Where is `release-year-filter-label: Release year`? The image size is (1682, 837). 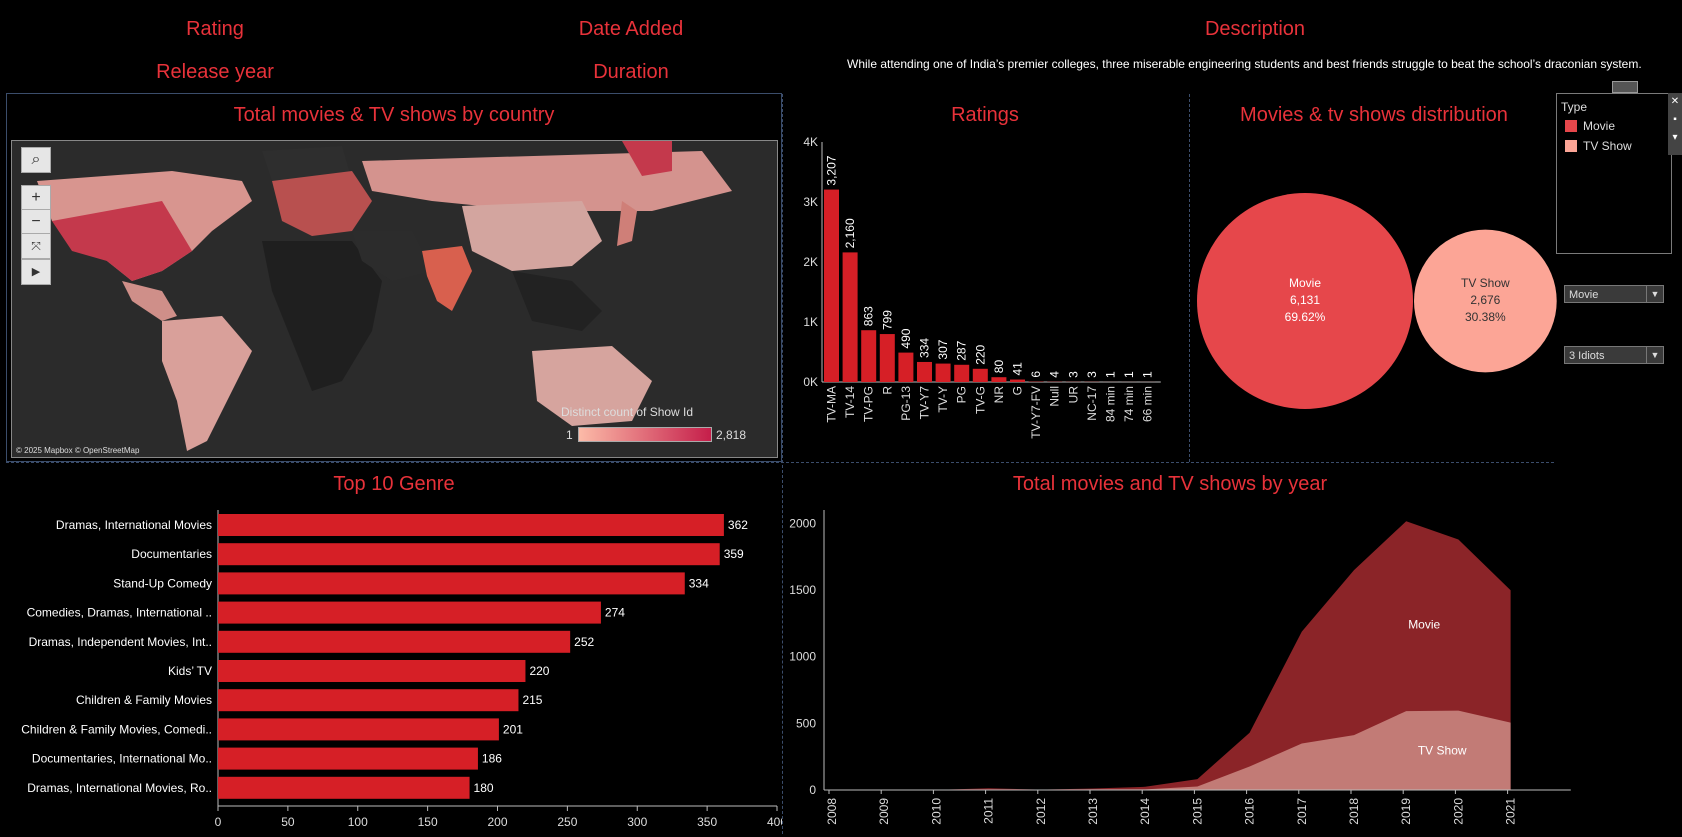
release-year-filter-label: Release year is located at coordinates (215, 72).